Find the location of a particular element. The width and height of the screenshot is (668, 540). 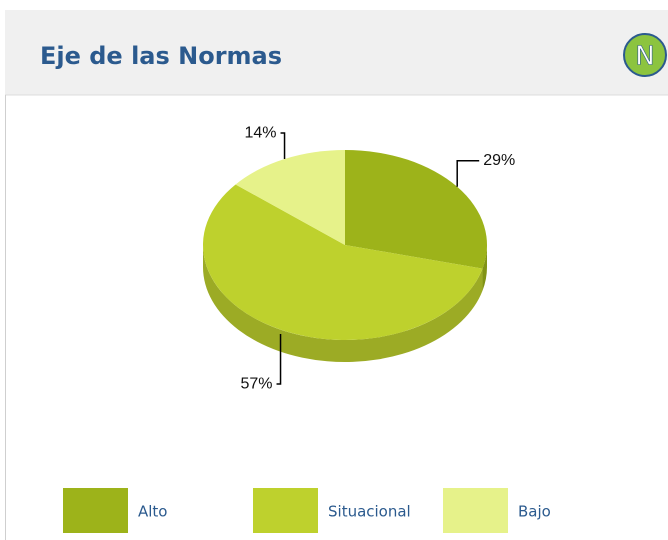

legend-label: Alto is located at coordinates (153, 512).